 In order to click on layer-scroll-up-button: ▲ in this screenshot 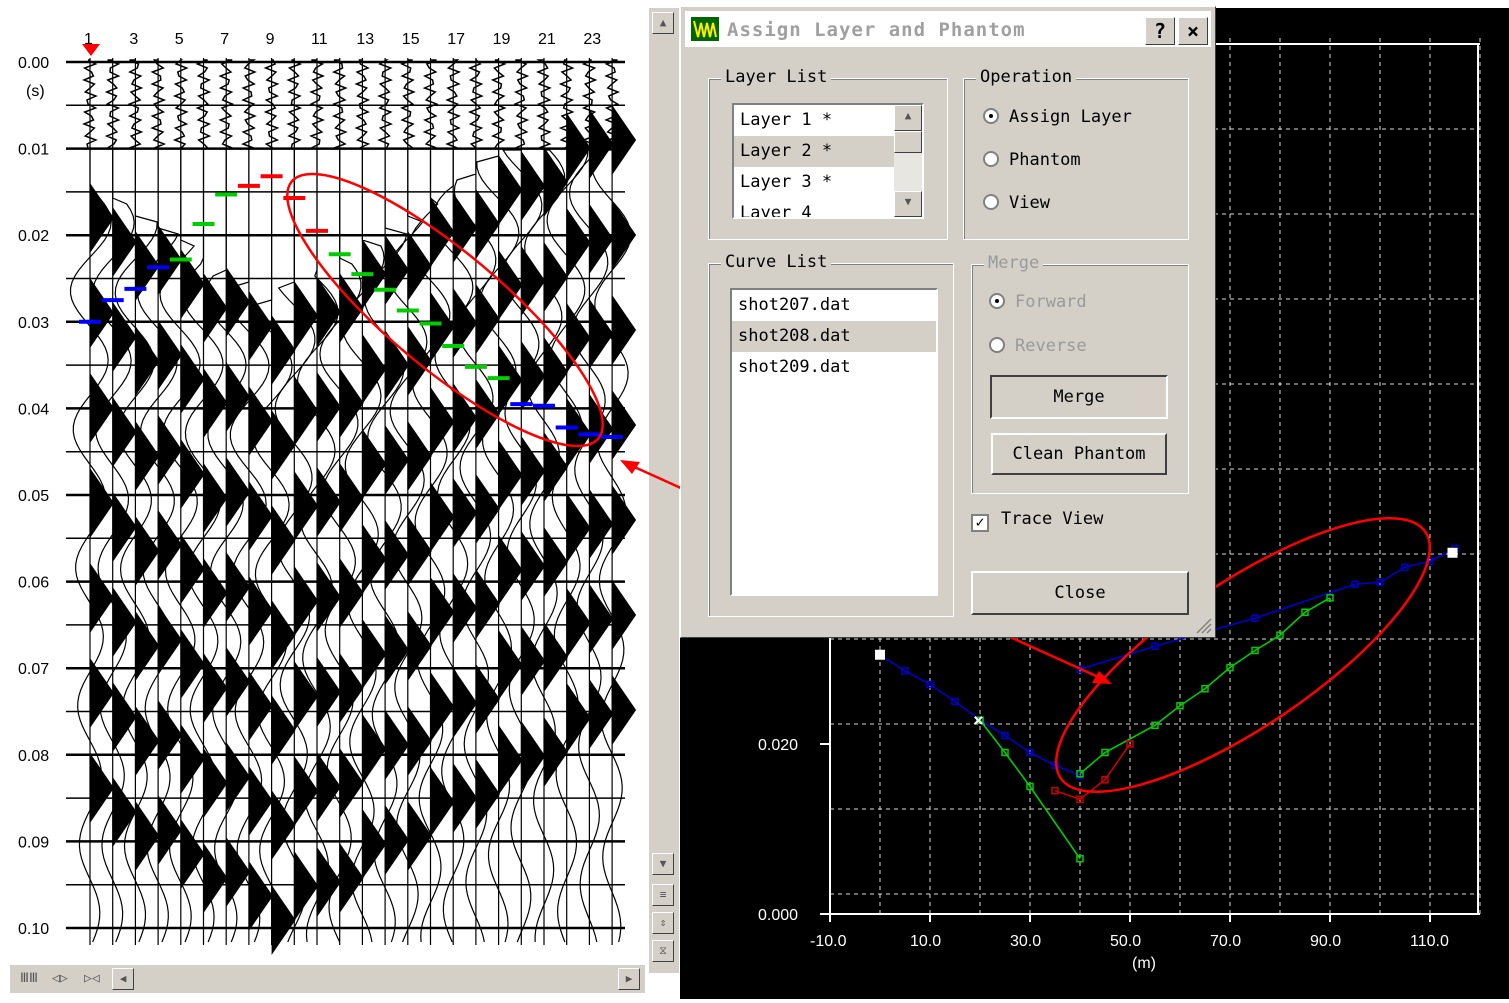, I will do `click(908, 118)`.